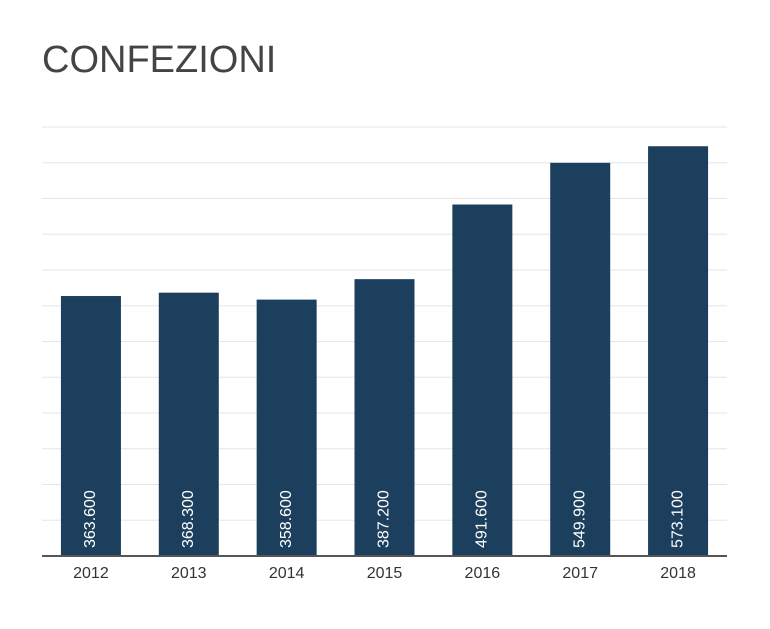 The image size is (770, 629). Describe the element at coordinates (287, 573) in the screenshot. I see `x-tick-label: 2014` at that location.